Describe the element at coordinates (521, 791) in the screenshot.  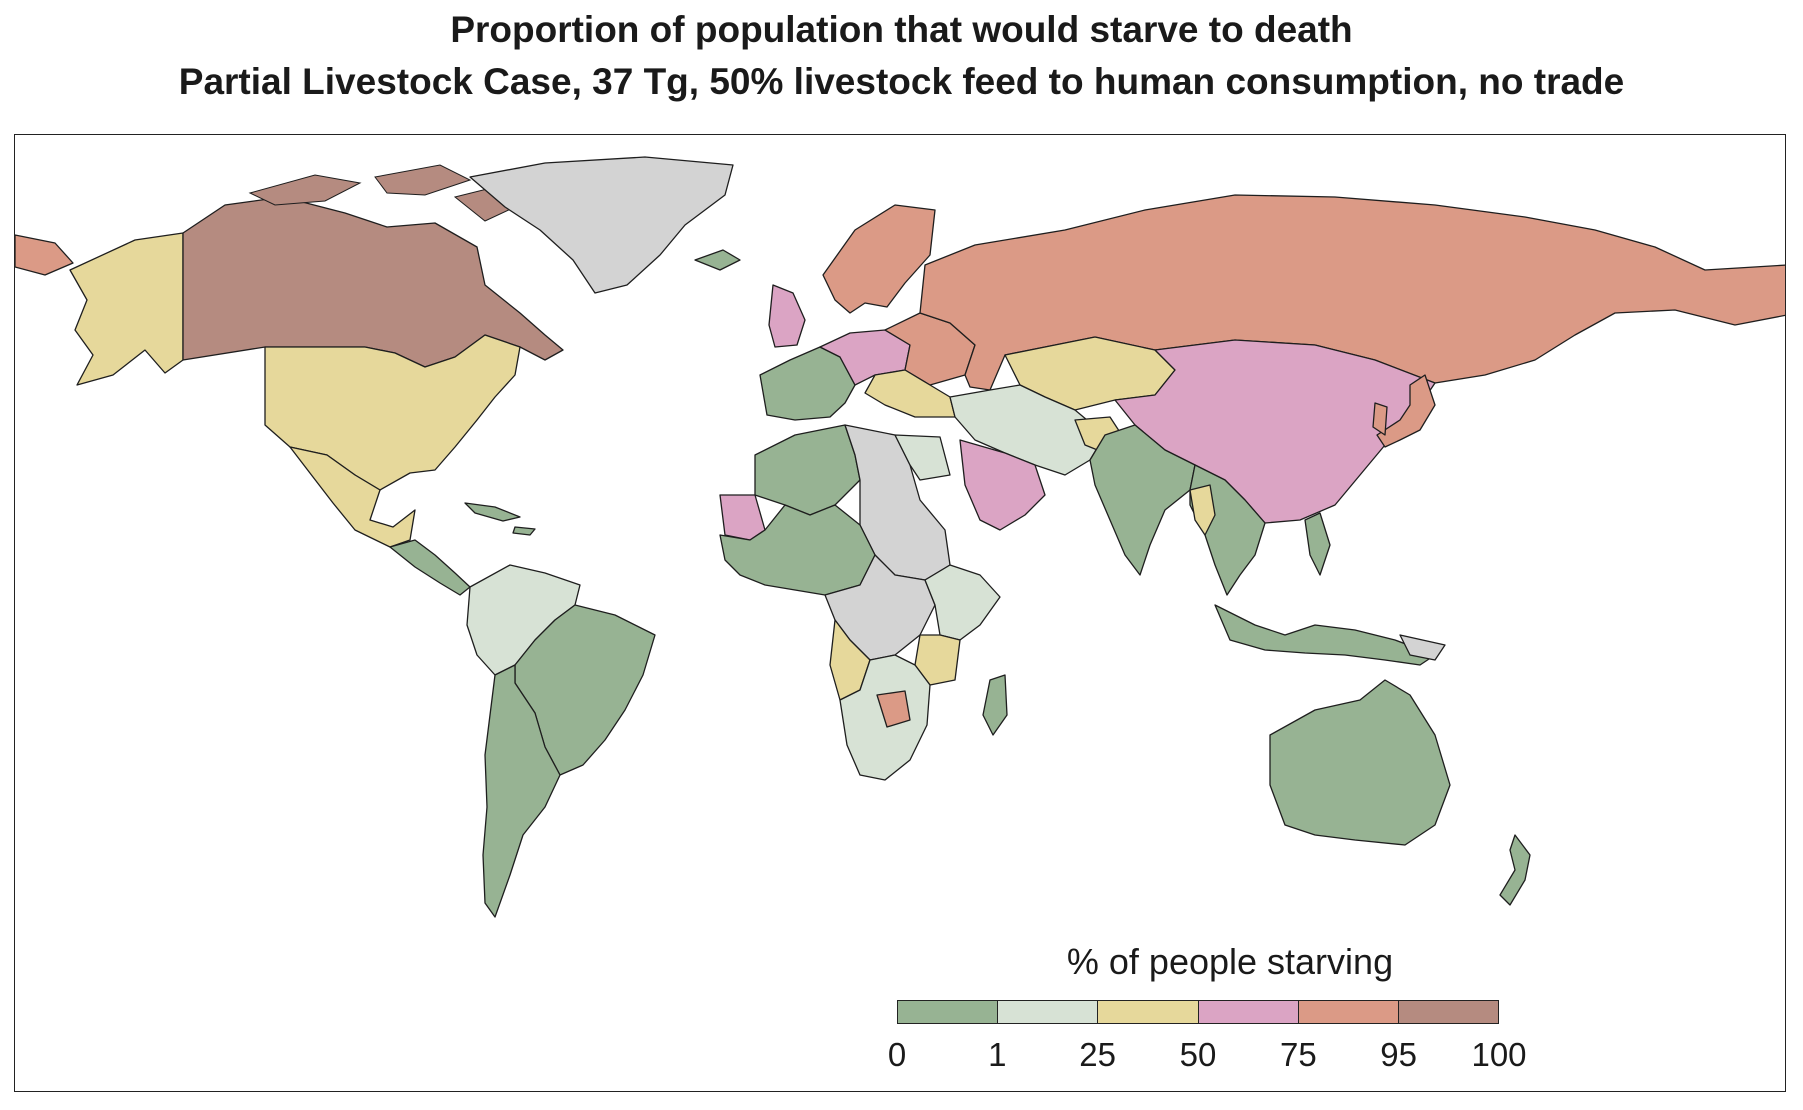
I see `region-southern-south-america` at that location.